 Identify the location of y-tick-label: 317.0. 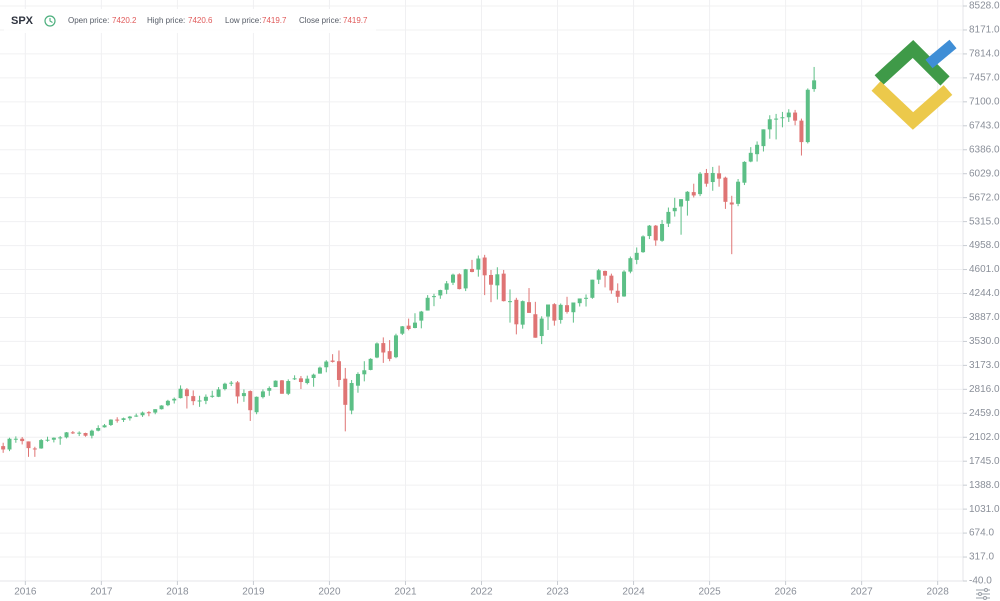
(981, 557).